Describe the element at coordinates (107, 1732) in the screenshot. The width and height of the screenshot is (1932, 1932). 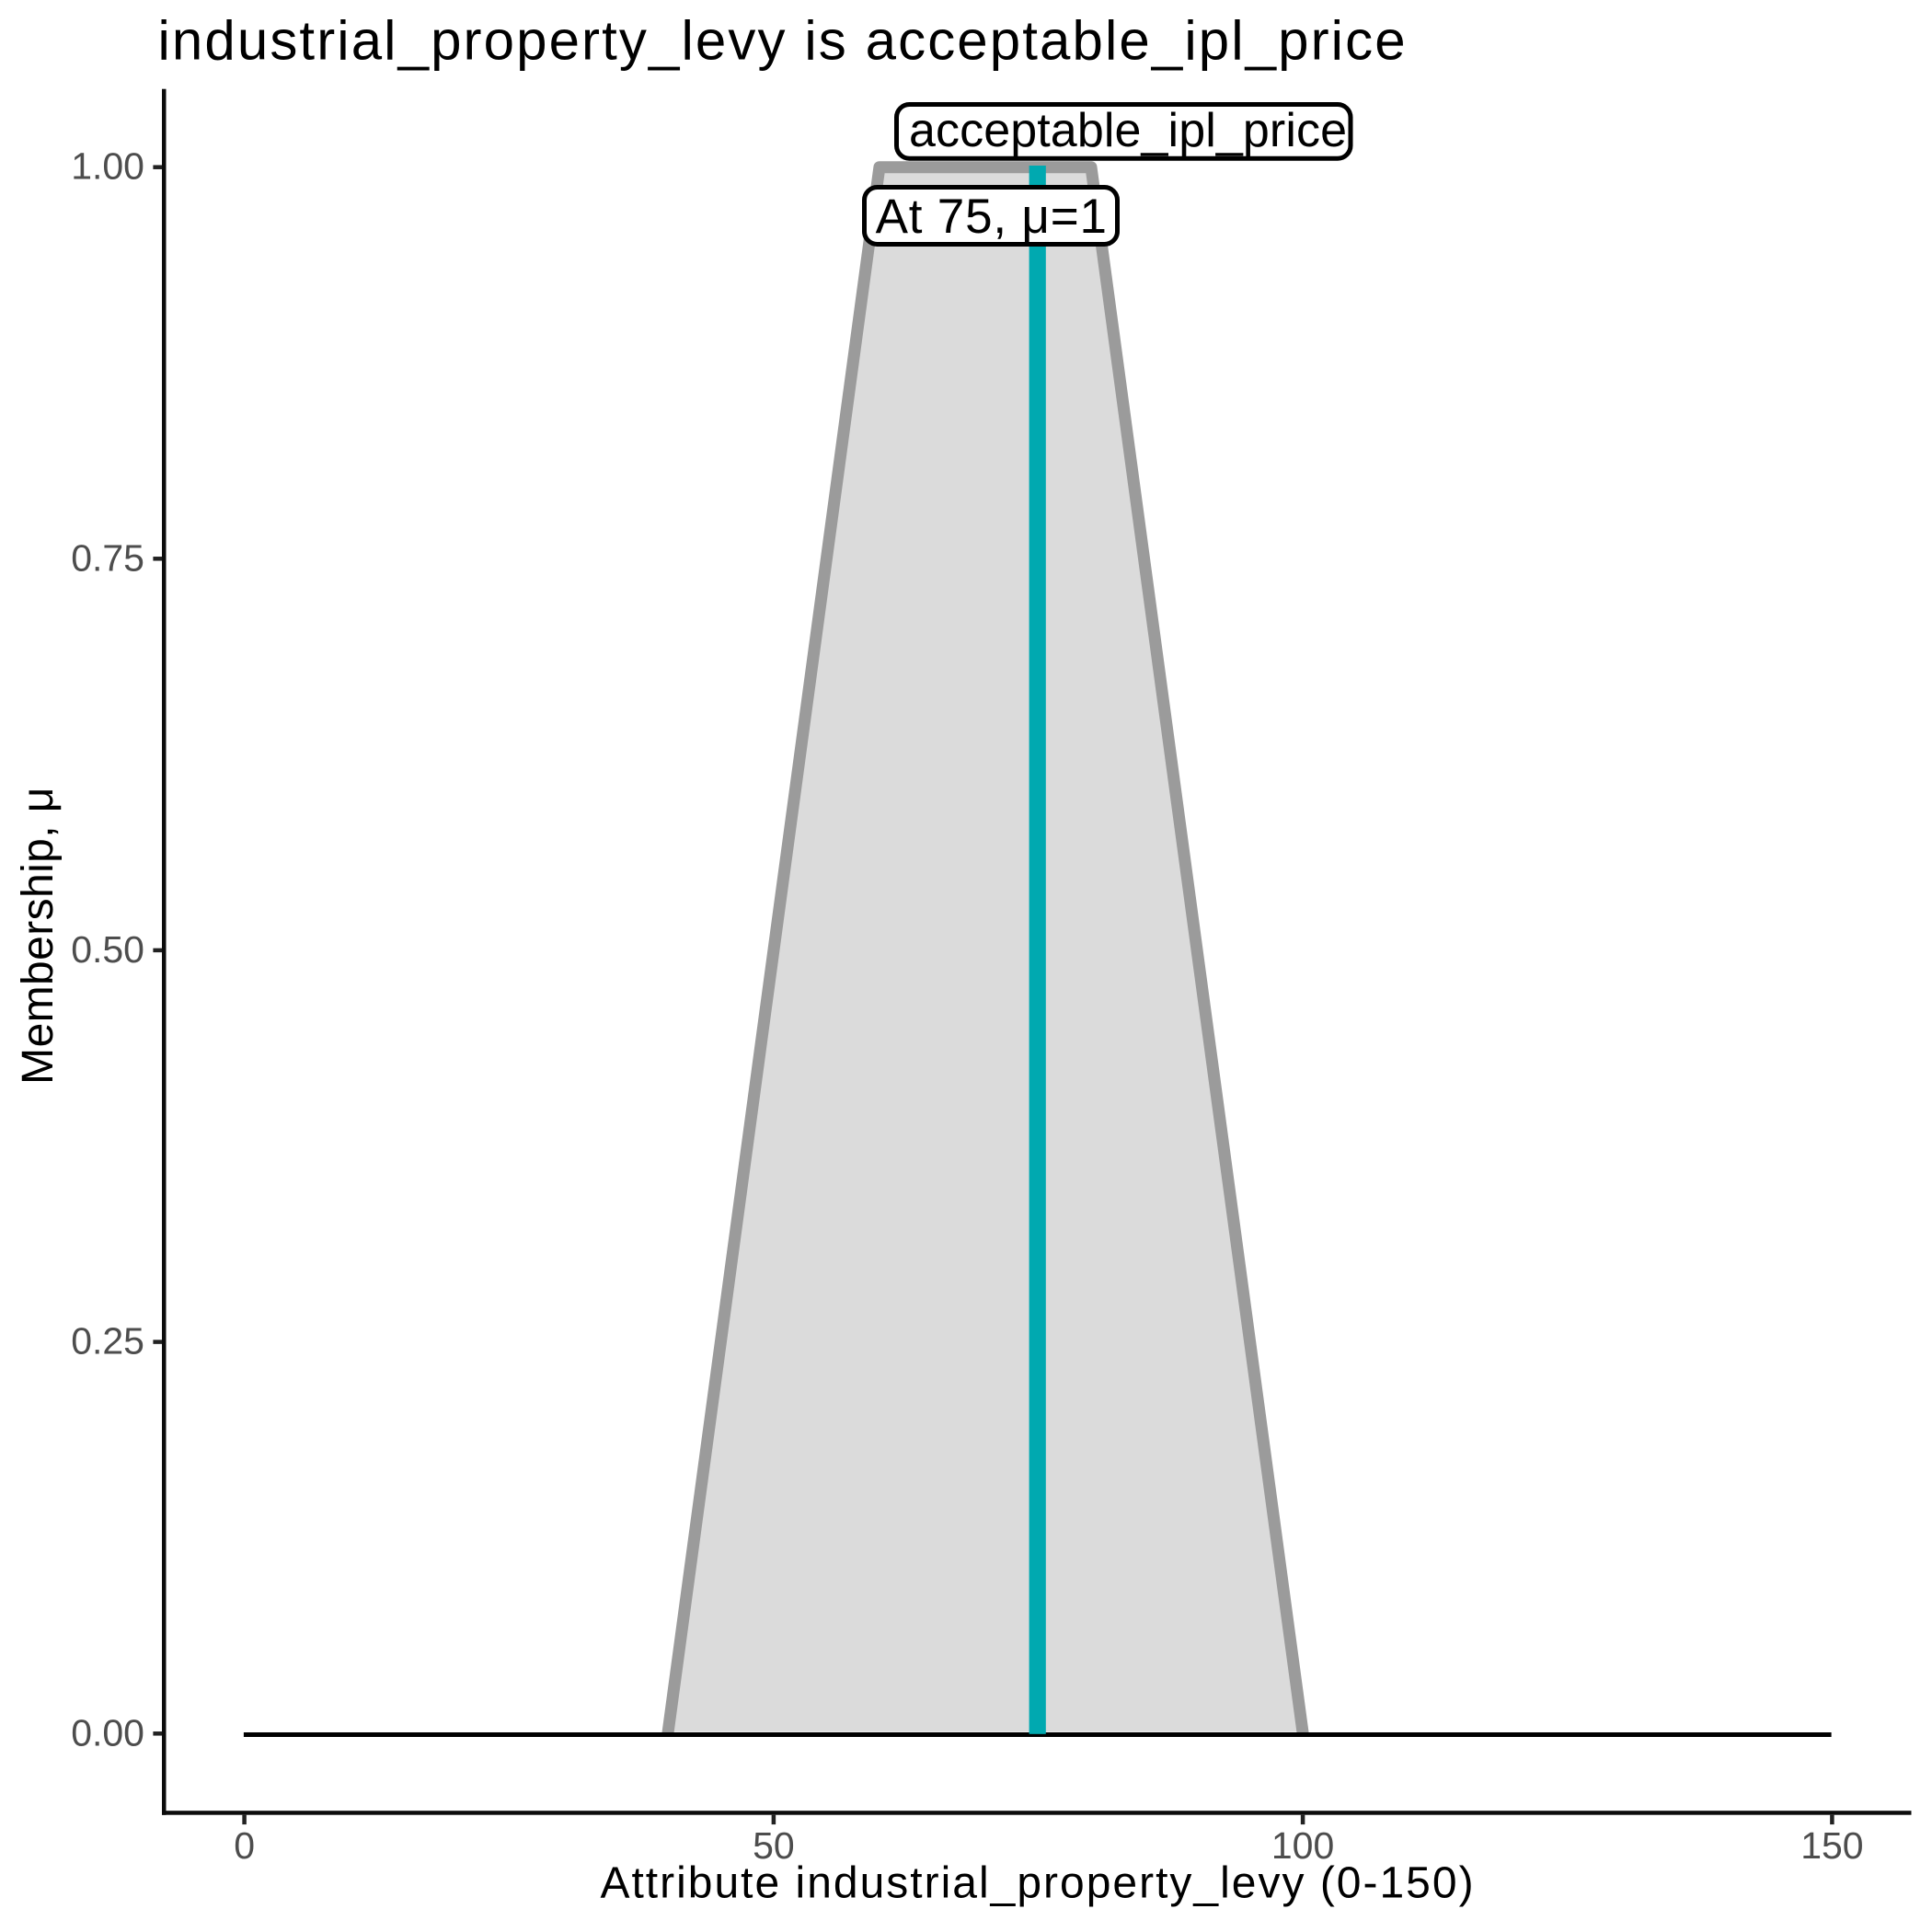
I see `svg-text: 0.00` at that location.